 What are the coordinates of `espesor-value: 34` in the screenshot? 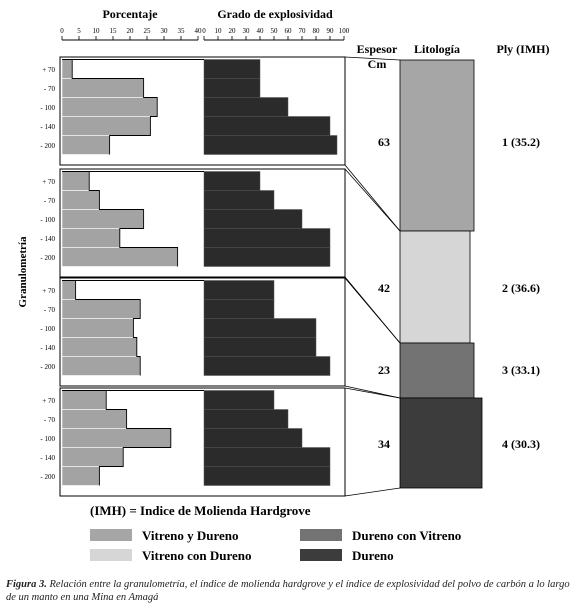 It's located at (384, 444).